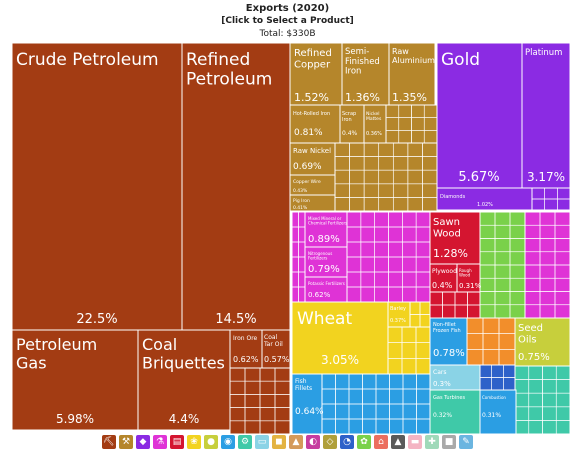 The image size is (575, 461). What do you see at coordinates (466, 442) in the screenshot?
I see `arts-icon: ✎` at bounding box center [466, 442].